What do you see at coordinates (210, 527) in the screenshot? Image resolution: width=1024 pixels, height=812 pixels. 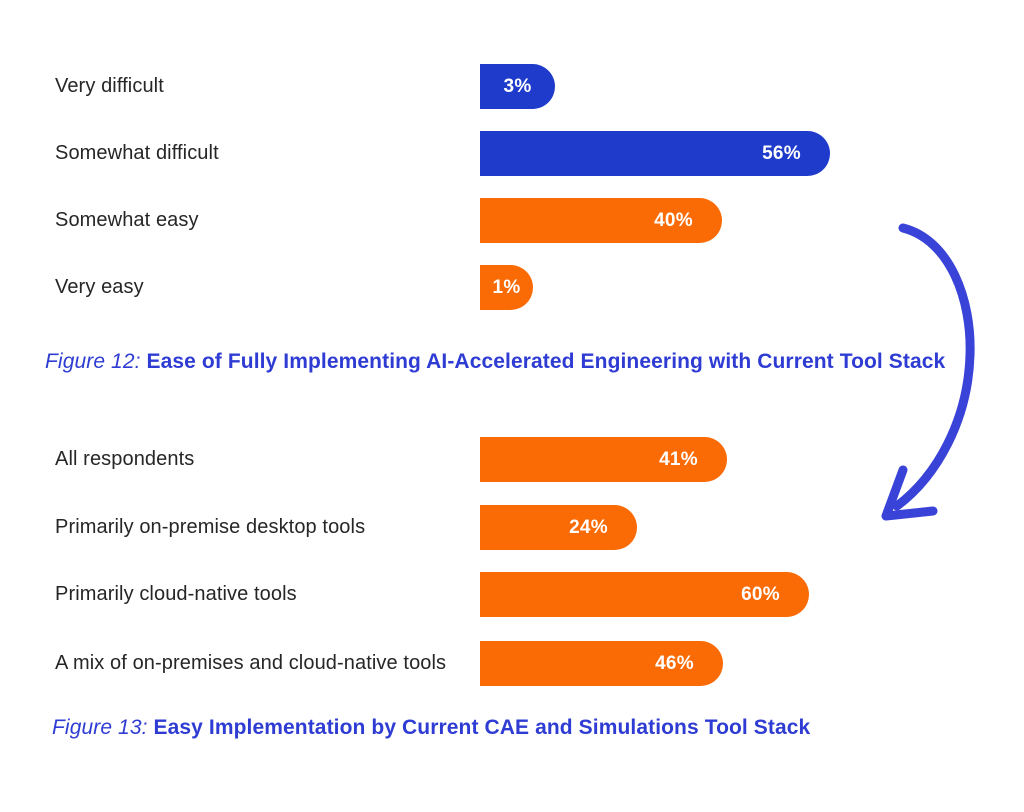 I see `category-label: Primarily on-premise desktop tools` at bounding box center [210, 527].